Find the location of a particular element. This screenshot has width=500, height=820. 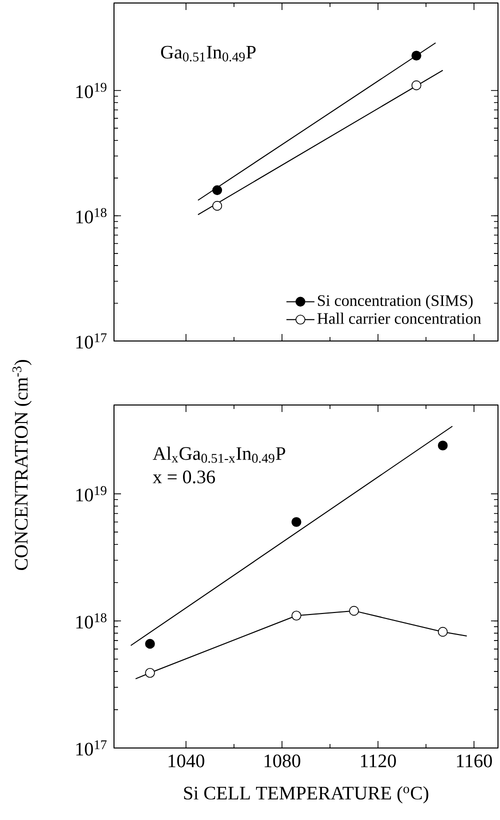

legend-label: Si concentration (SIMS) is located at coordinates (395, 302).